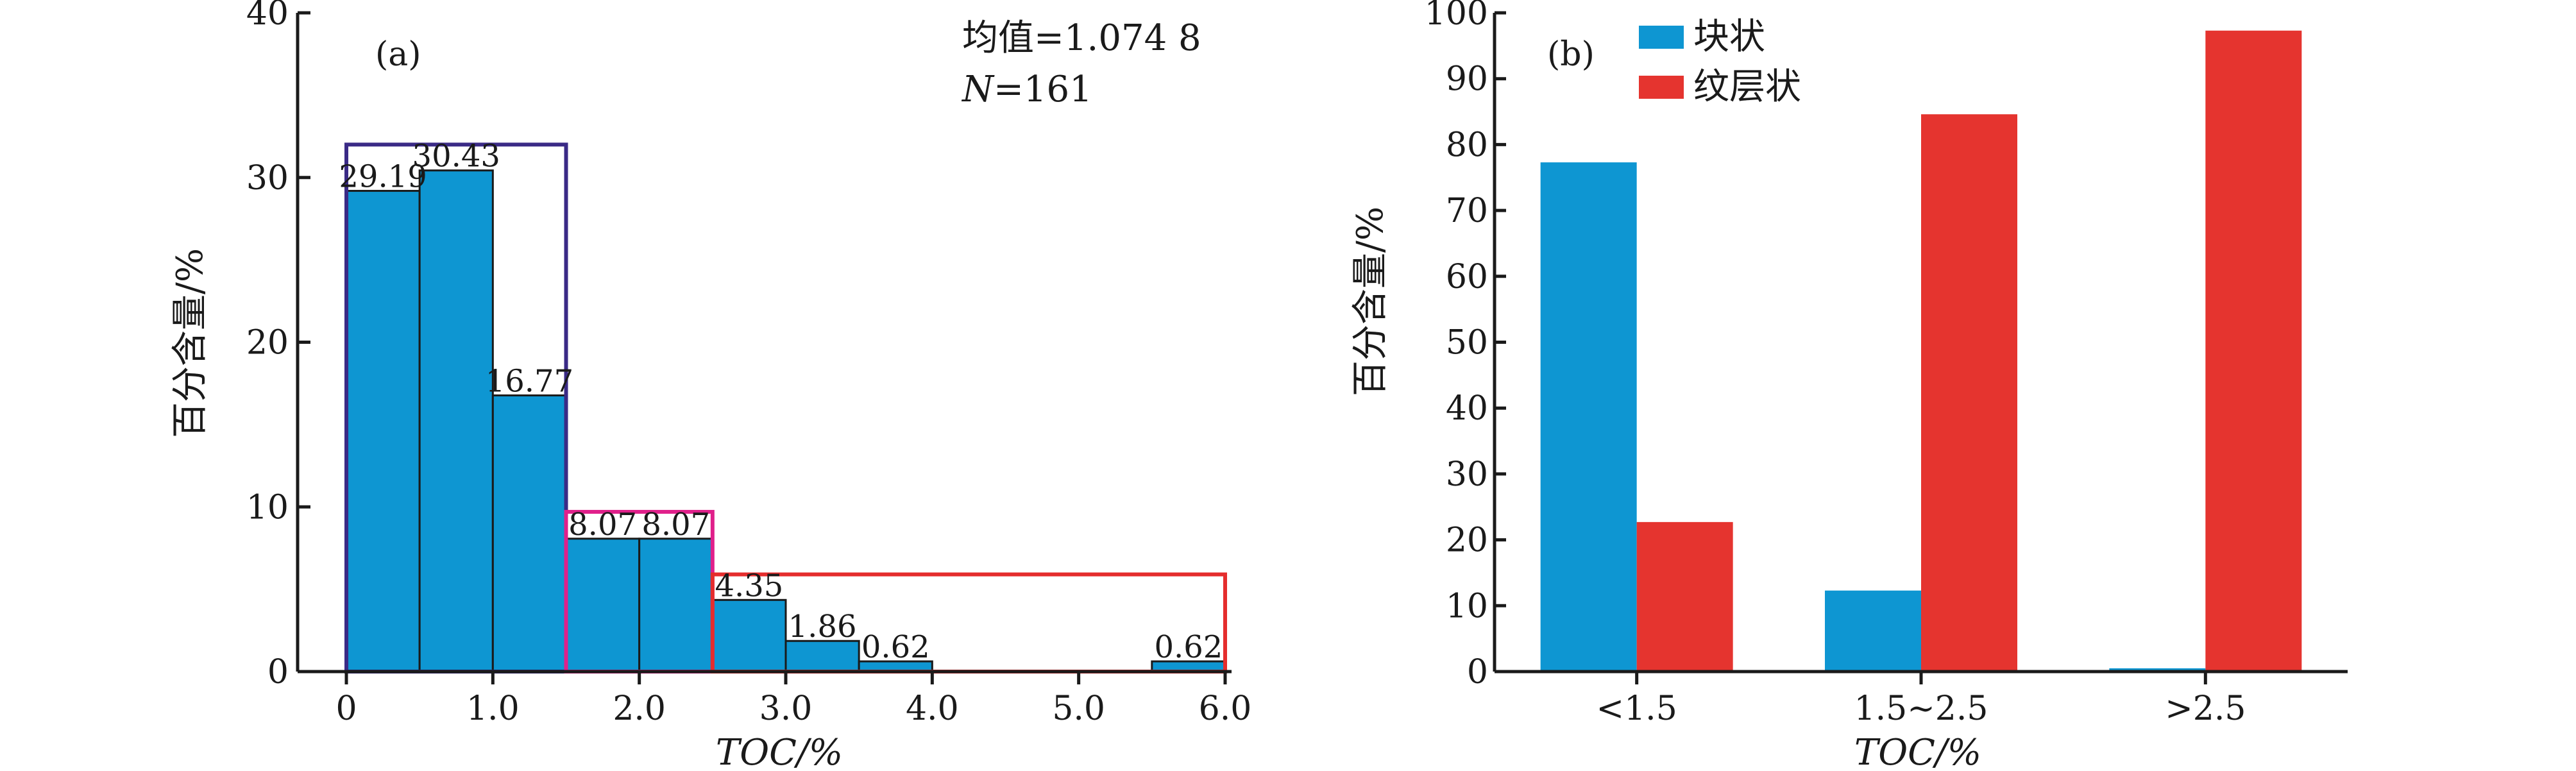  I want to click on panel-a-x-tick-label: 6.0, so click(1225, 709).